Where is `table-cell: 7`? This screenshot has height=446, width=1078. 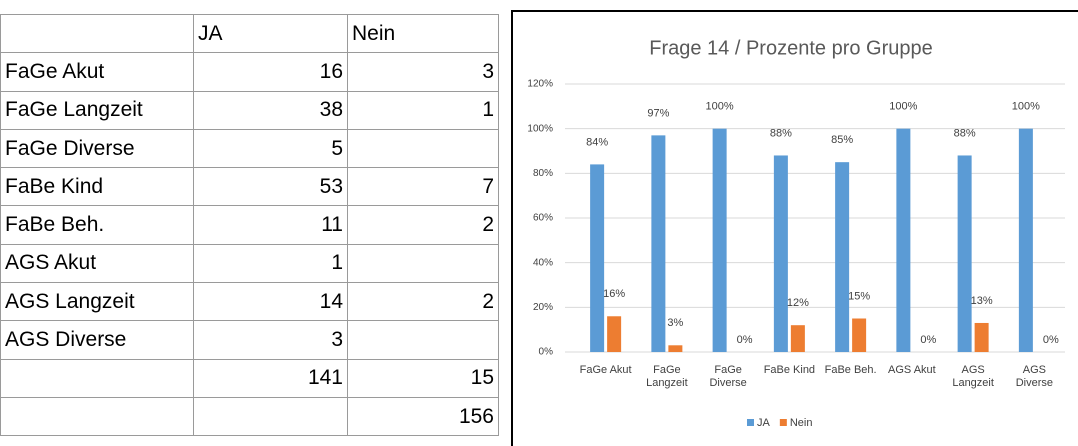 table-cell: 7 is located at coordinates (423, 187).